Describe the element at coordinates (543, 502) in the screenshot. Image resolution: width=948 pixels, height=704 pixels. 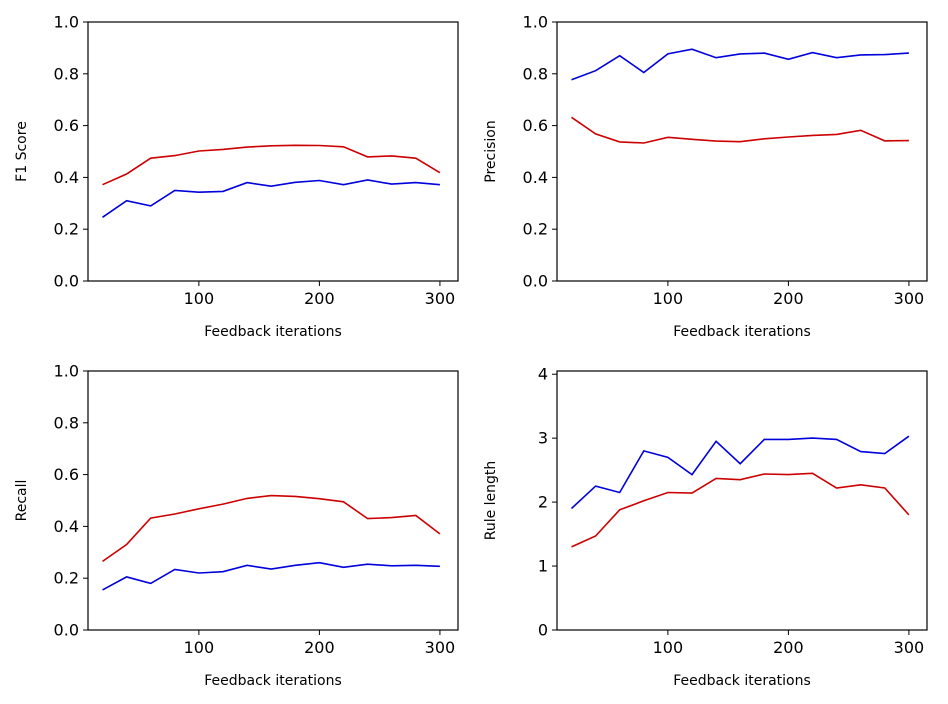
I see `y-tick-label: 2` at that location.